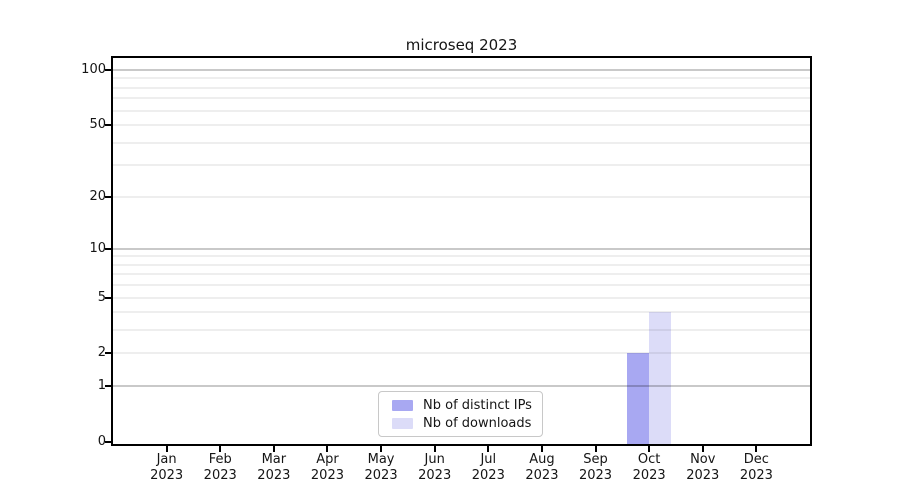  Describe the element at coordinates (101, 386) in the screenshot. I see `y-tick-label: 1` at that location.